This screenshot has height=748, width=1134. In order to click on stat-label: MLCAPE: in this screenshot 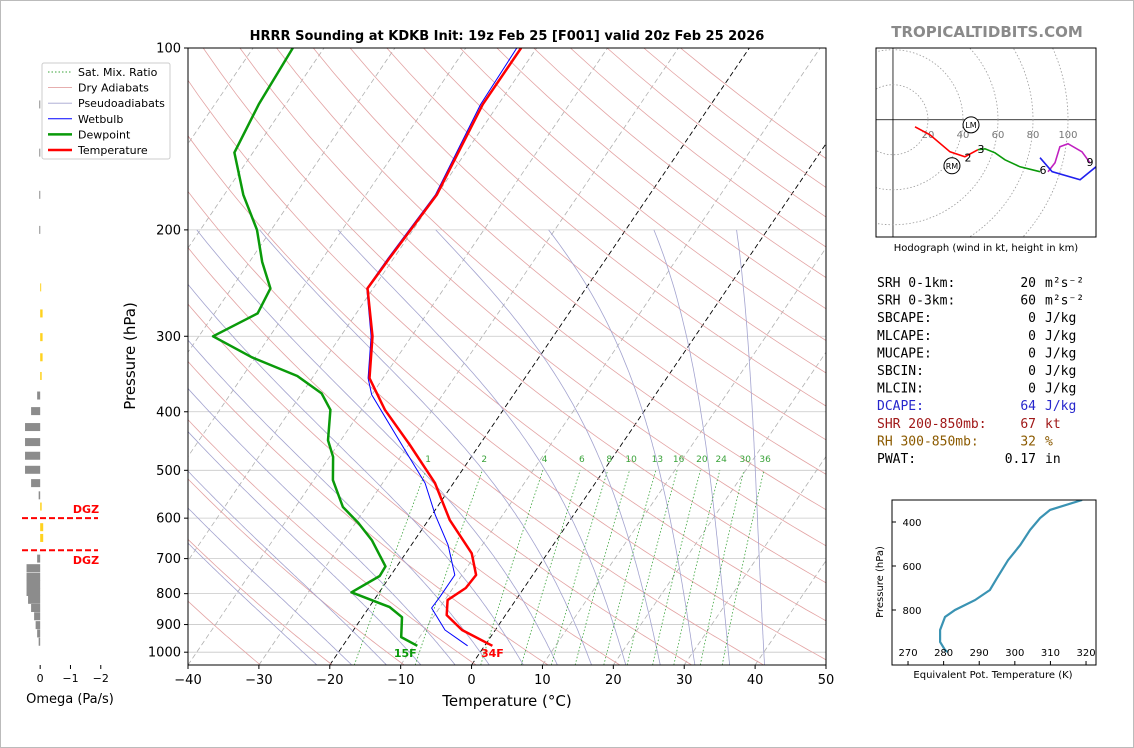, I will do `click(904, 336)`.